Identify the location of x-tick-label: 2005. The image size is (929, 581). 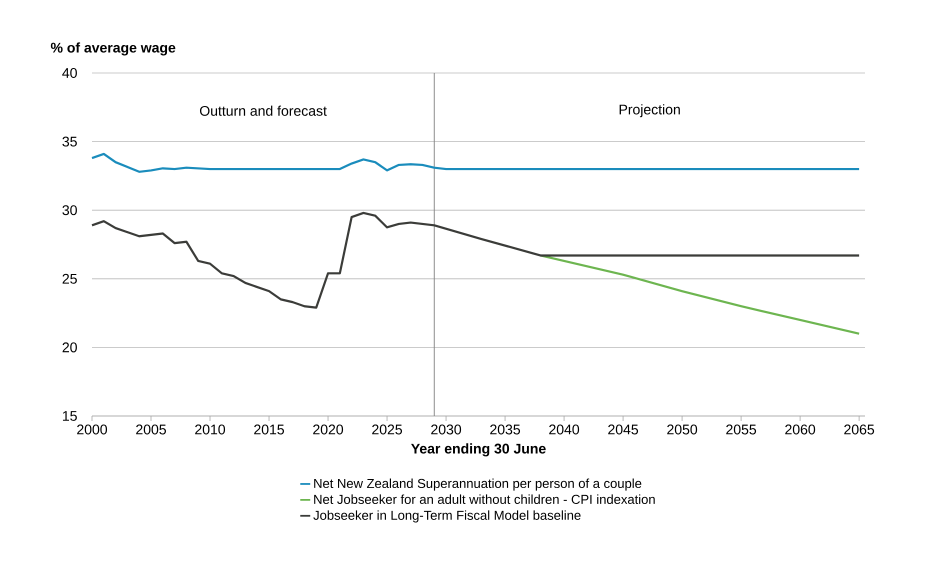
(151, 429).